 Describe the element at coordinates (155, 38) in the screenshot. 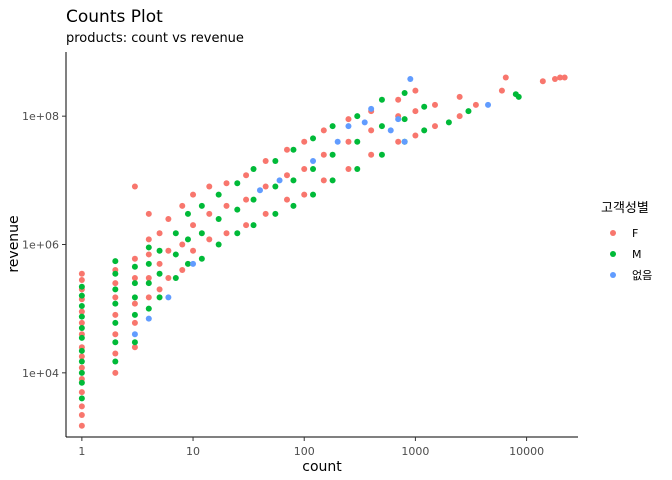

I see `chart-subtitle: products: count vs revenue` at that location.